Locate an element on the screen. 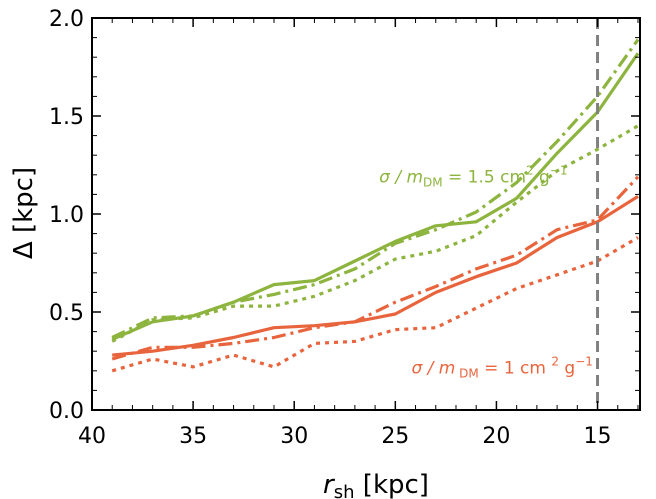  annotation-sigma-15: σ / mDM = 1.5 cm2 g−1 is located at coordinates (473, 177).